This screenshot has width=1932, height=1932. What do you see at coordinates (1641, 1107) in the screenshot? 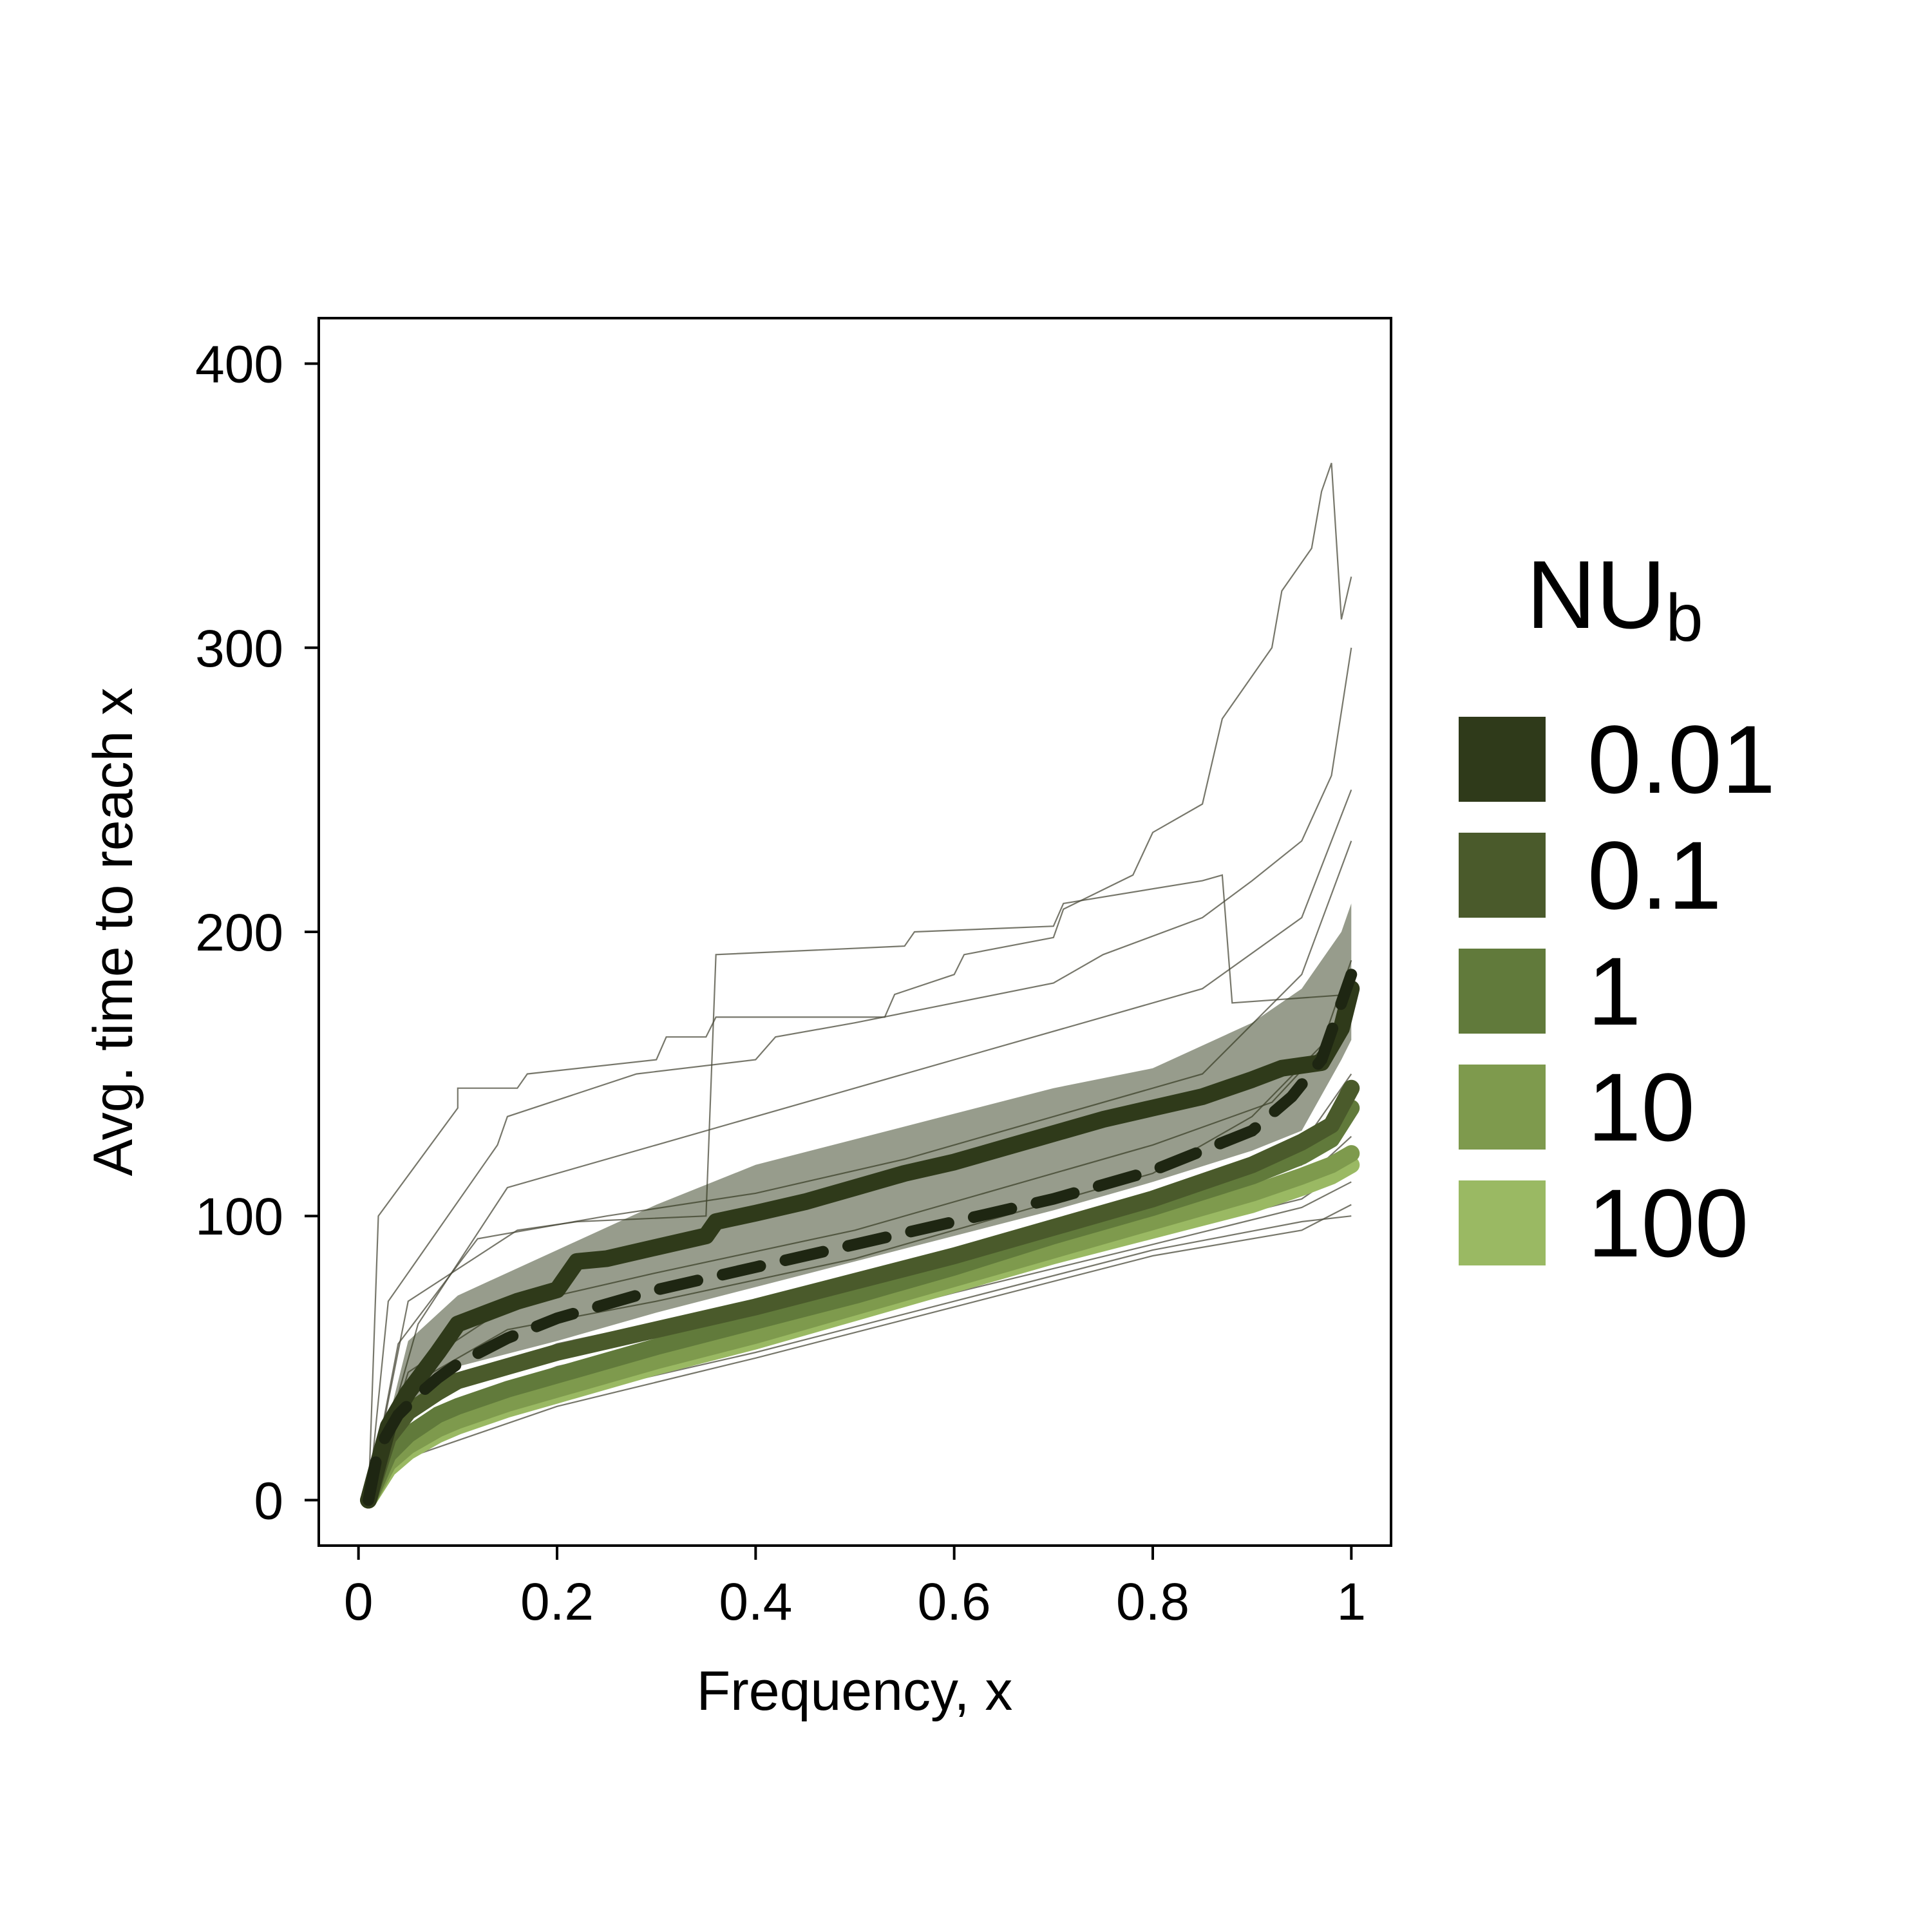
I see `legend-label: 10` at bounding box center [1641, 1107].